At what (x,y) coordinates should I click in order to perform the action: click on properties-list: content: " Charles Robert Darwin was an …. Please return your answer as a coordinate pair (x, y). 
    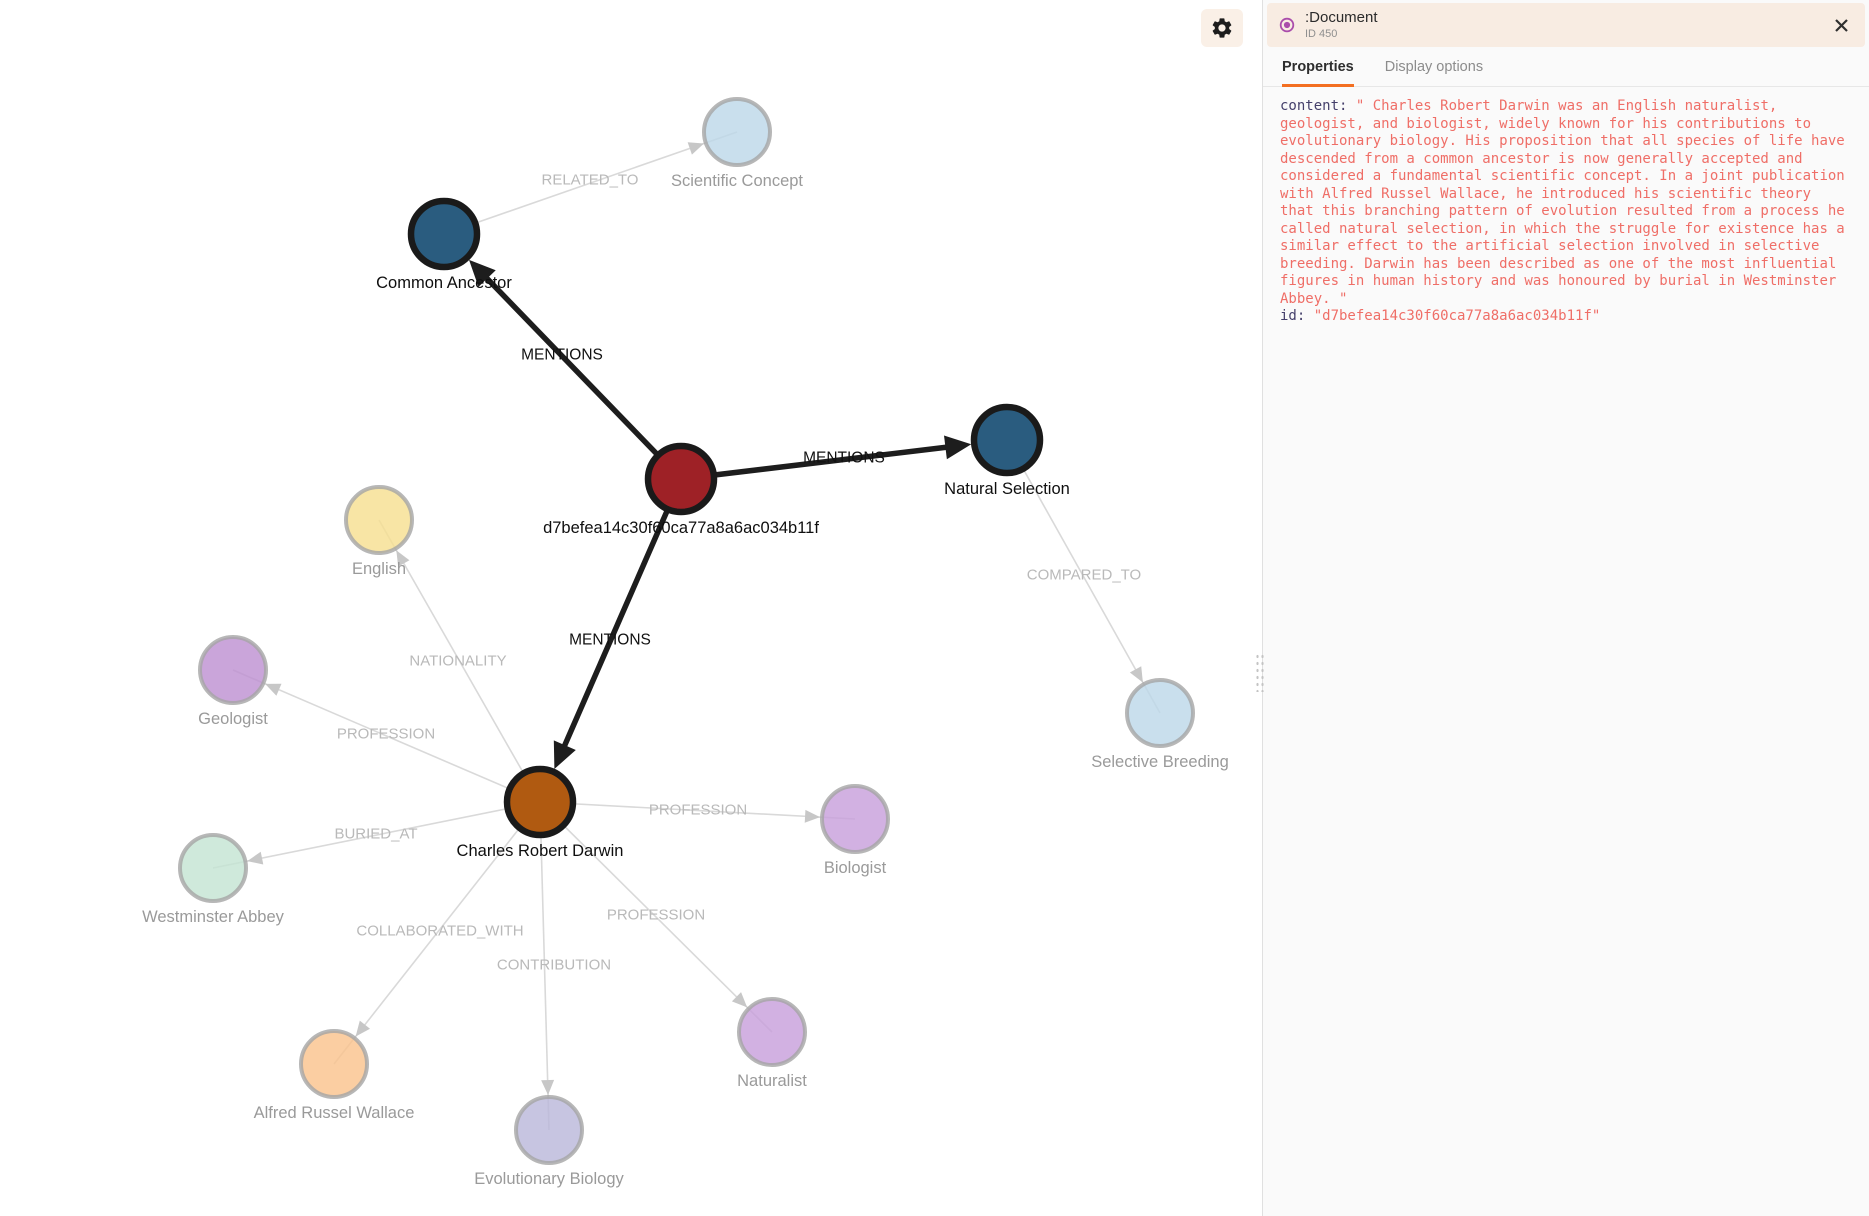
    Looking at the image, I should click on (1566, 206).